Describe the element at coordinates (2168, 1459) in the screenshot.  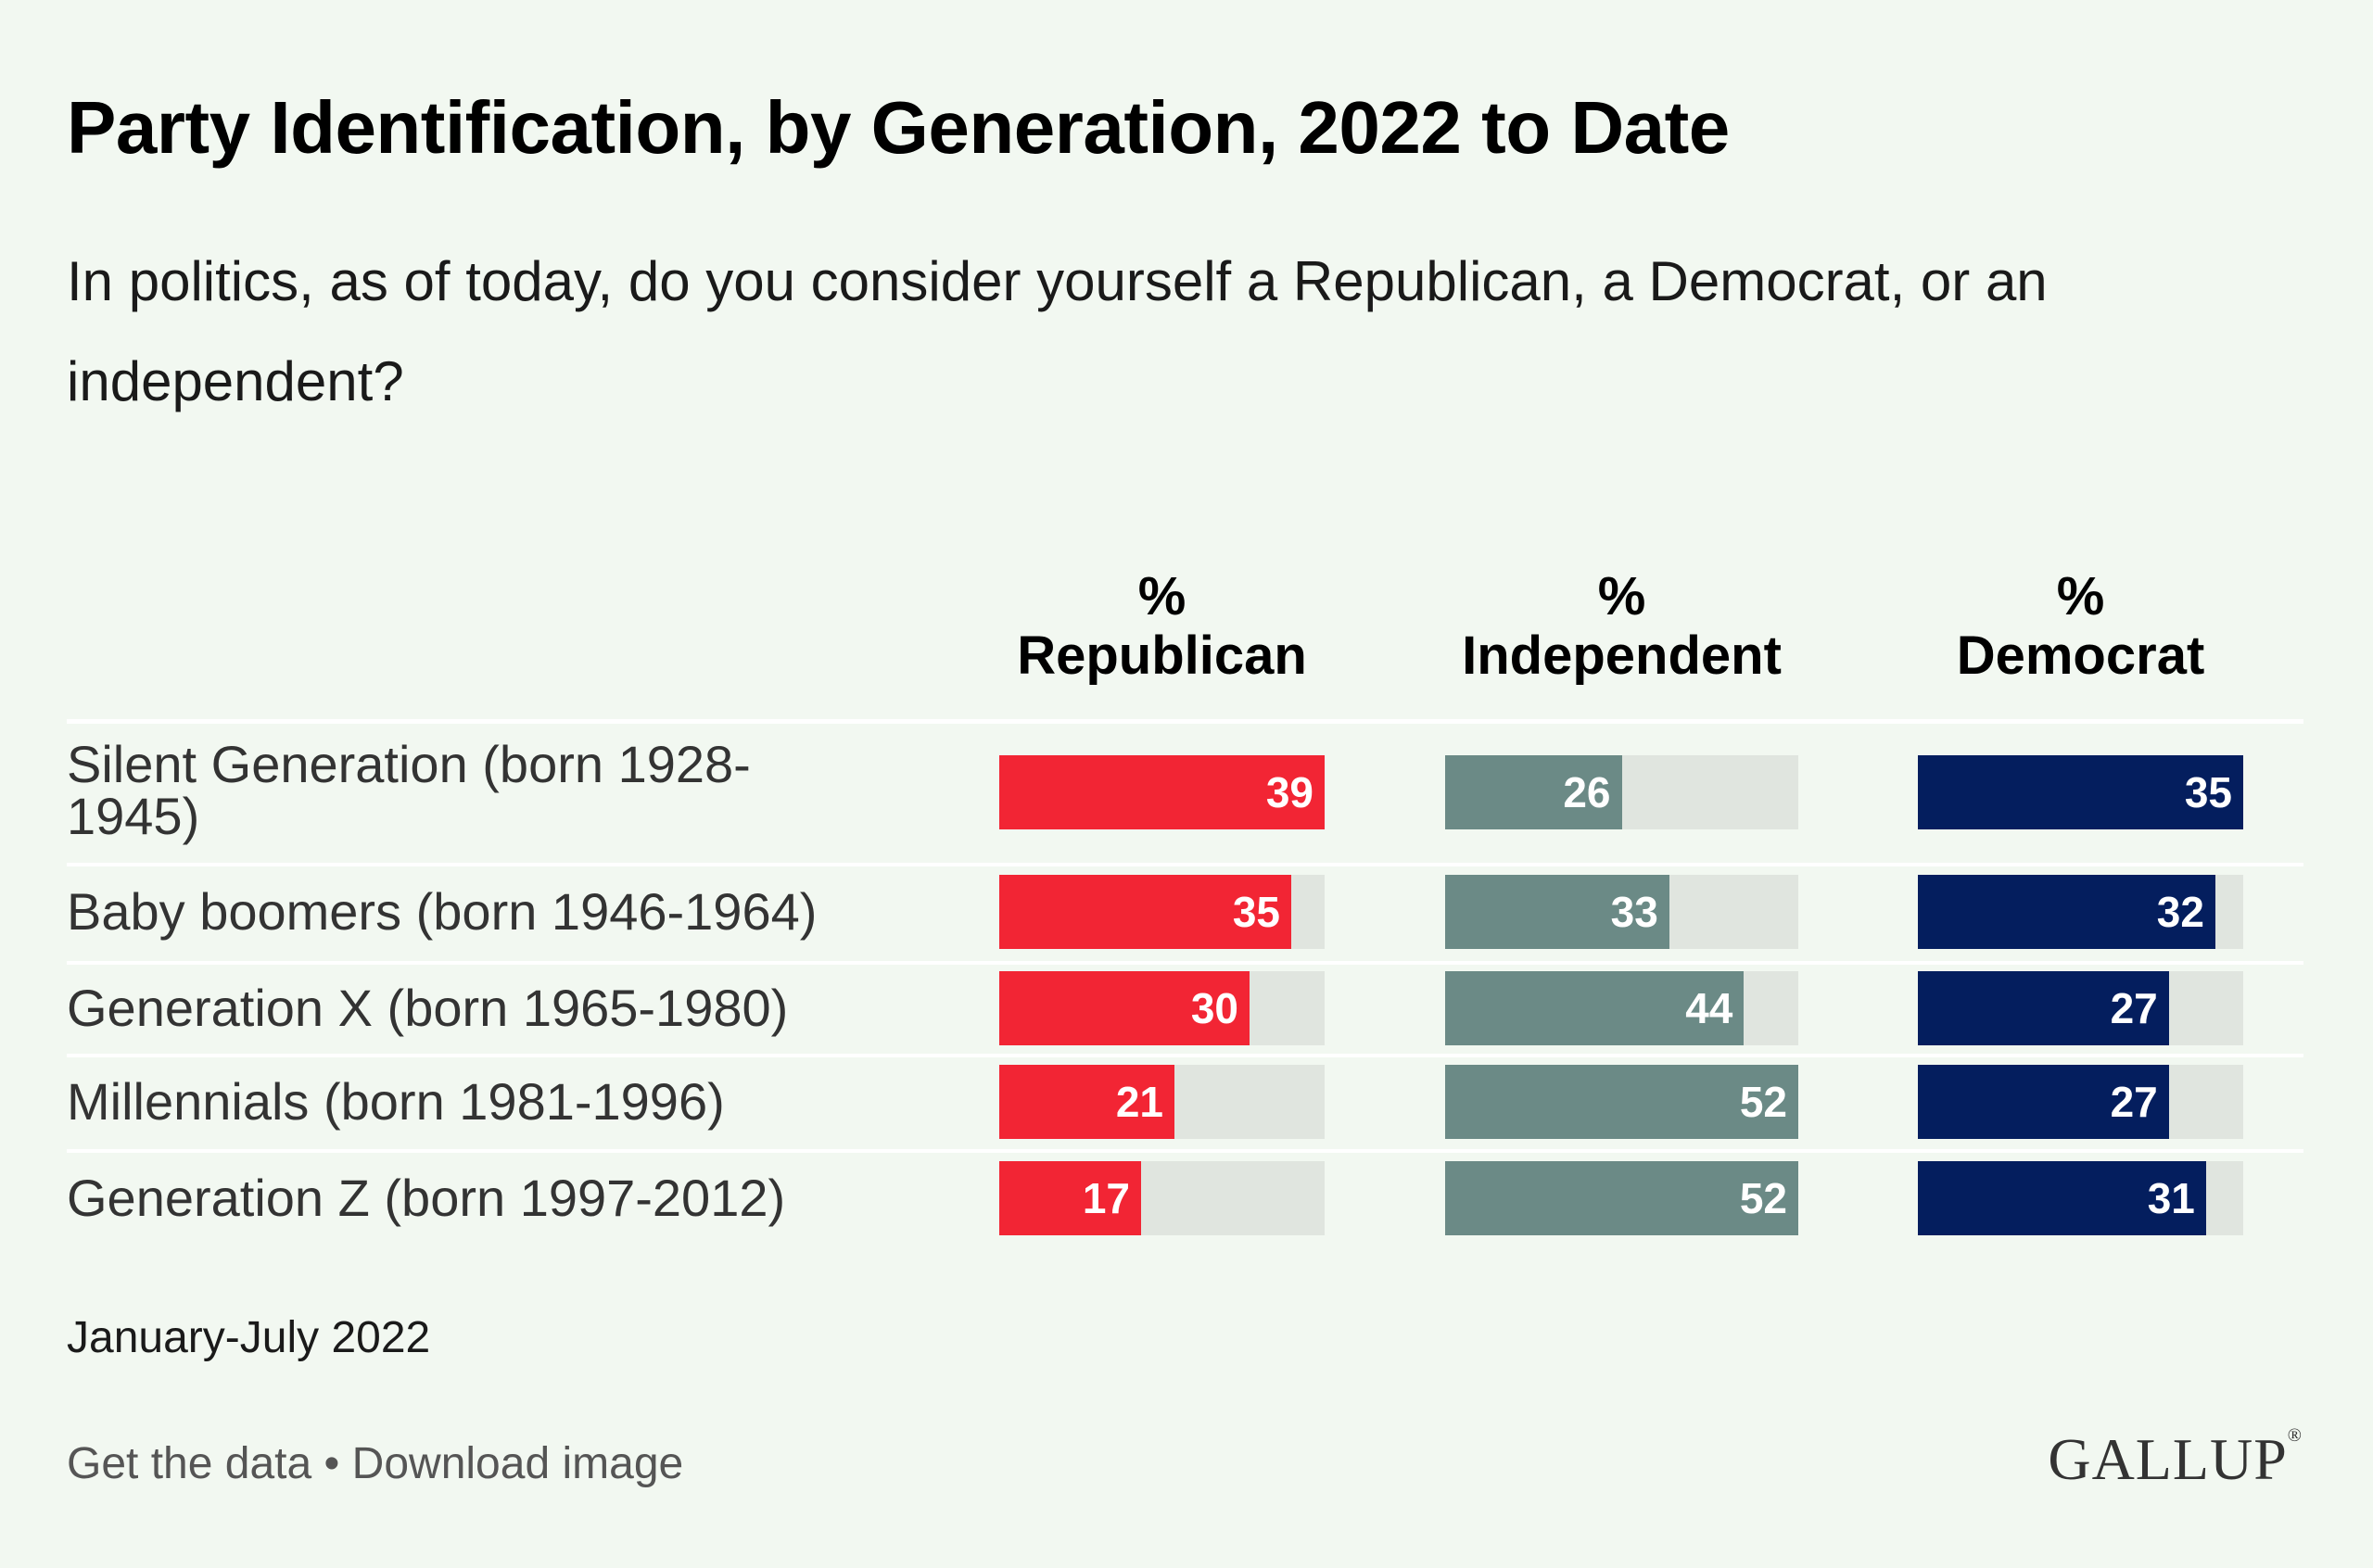
I see `gallup-logo-text: GALLUP` at that location.